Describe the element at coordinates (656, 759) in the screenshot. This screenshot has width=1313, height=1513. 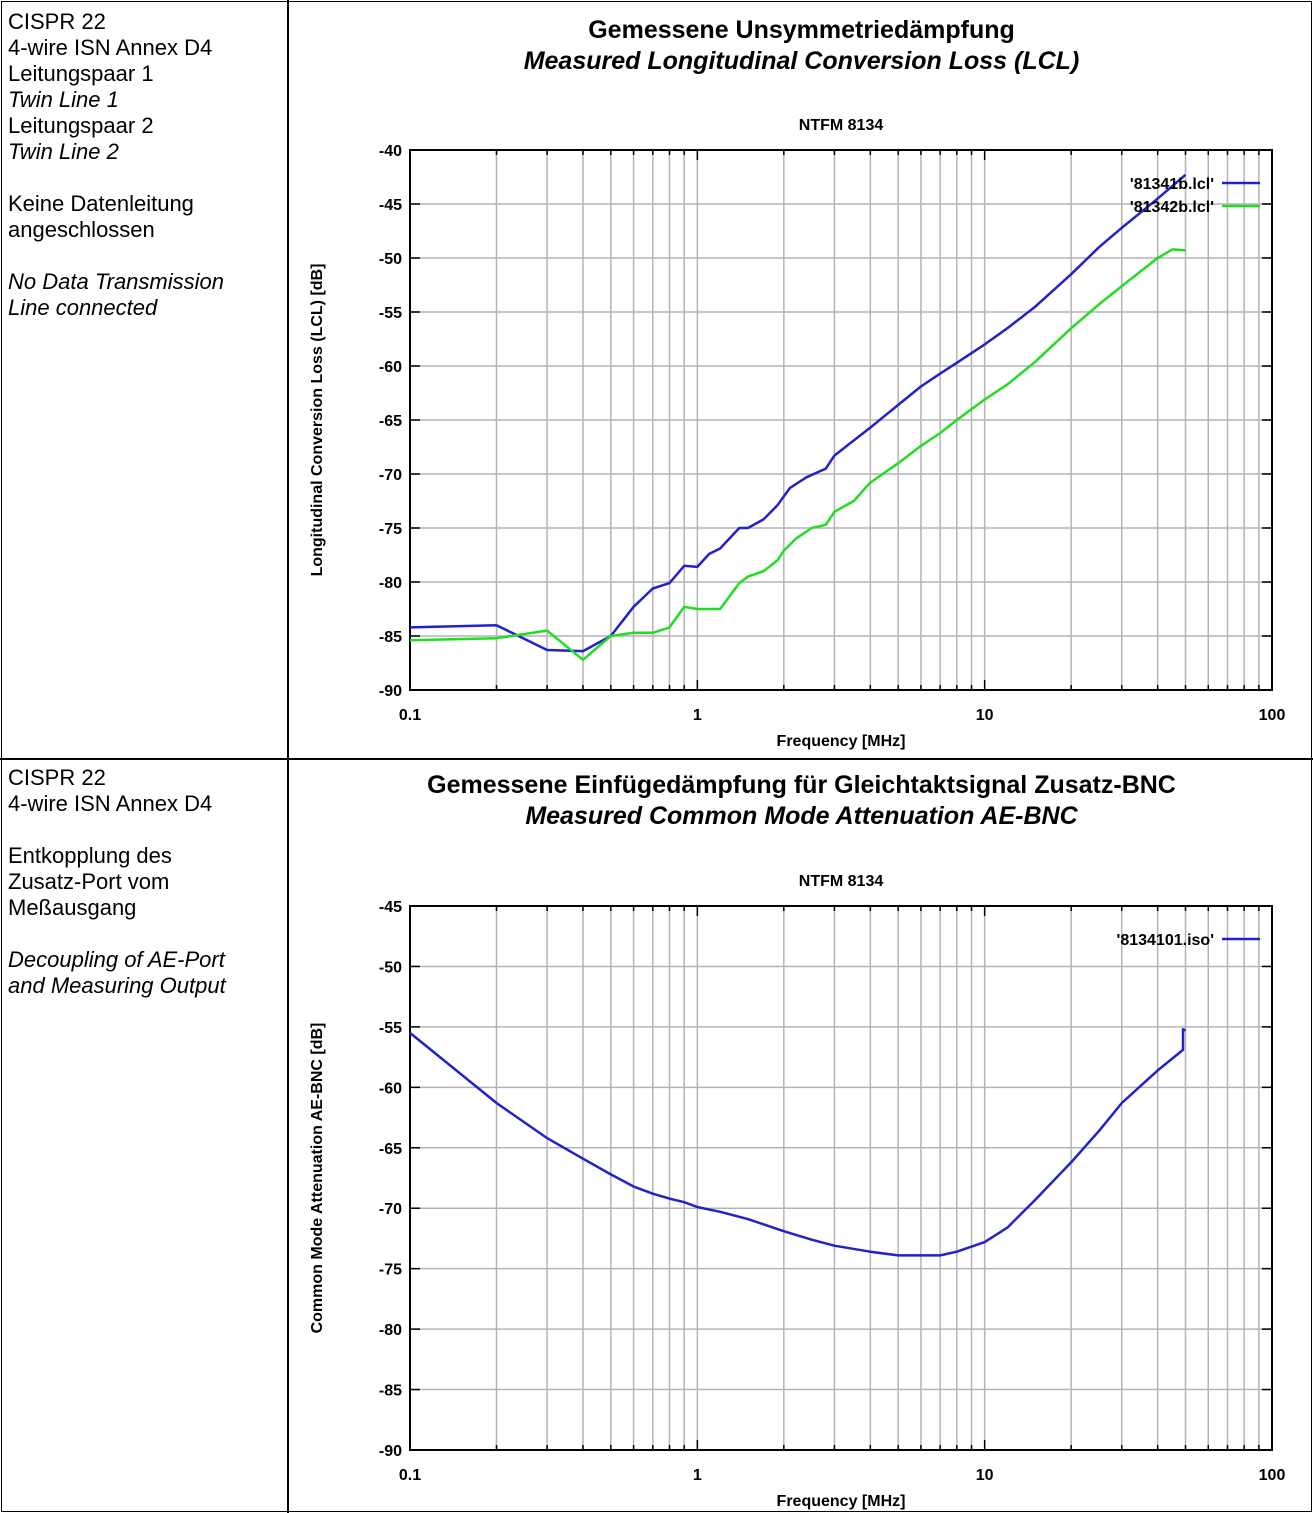
I see `row-divider` at that location.